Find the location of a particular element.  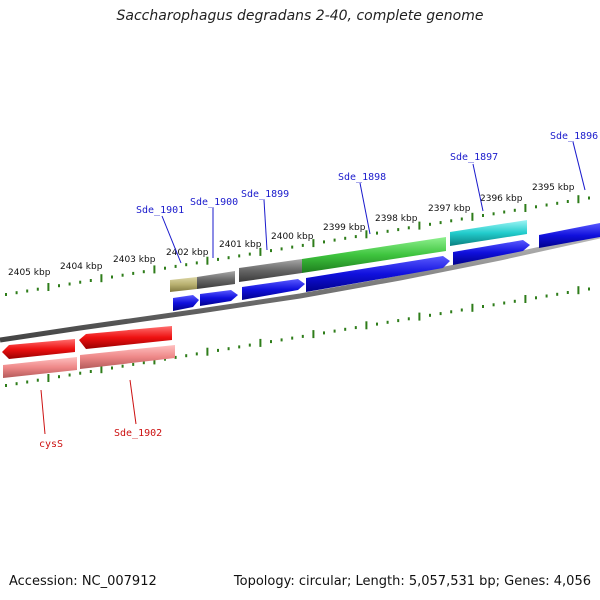

kbp-label: 2400 kbp is located at coordinates (292, 237).